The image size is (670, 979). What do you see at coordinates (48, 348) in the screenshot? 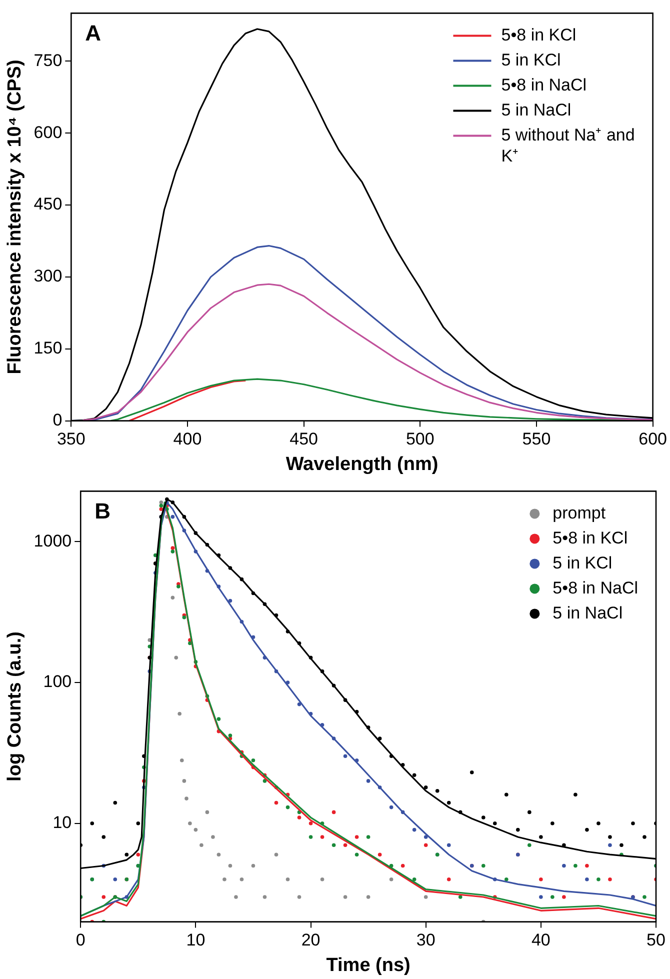
I see `y-tick-label: 150` at bounding box center [48, 348].